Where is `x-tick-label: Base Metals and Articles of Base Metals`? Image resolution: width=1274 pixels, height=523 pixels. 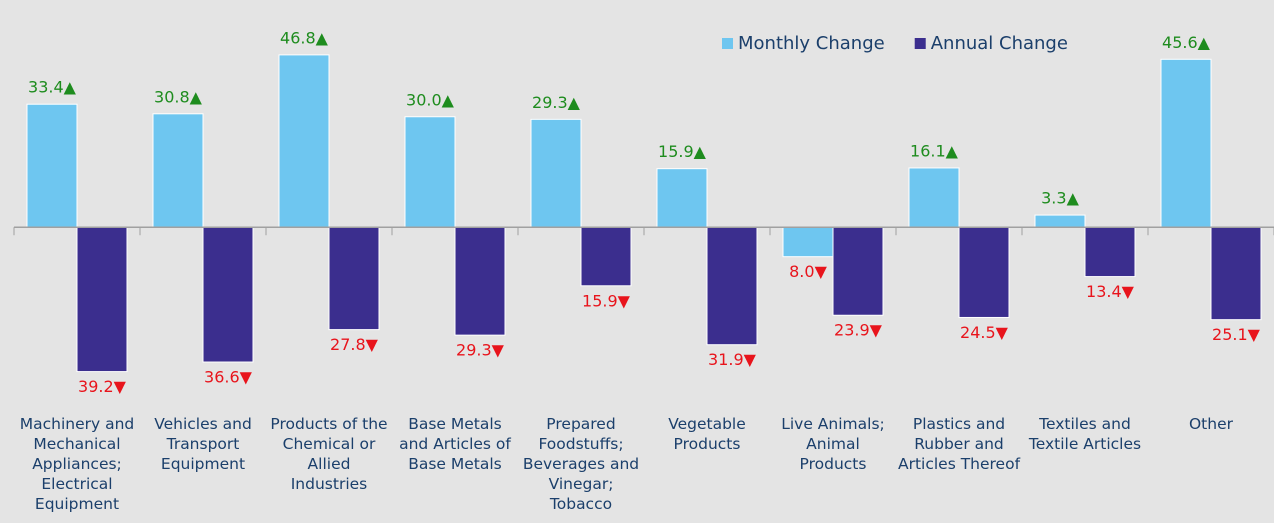
x-tick-label: Base Metals and Articles of Base Metals is located at coordinates (455, 444).